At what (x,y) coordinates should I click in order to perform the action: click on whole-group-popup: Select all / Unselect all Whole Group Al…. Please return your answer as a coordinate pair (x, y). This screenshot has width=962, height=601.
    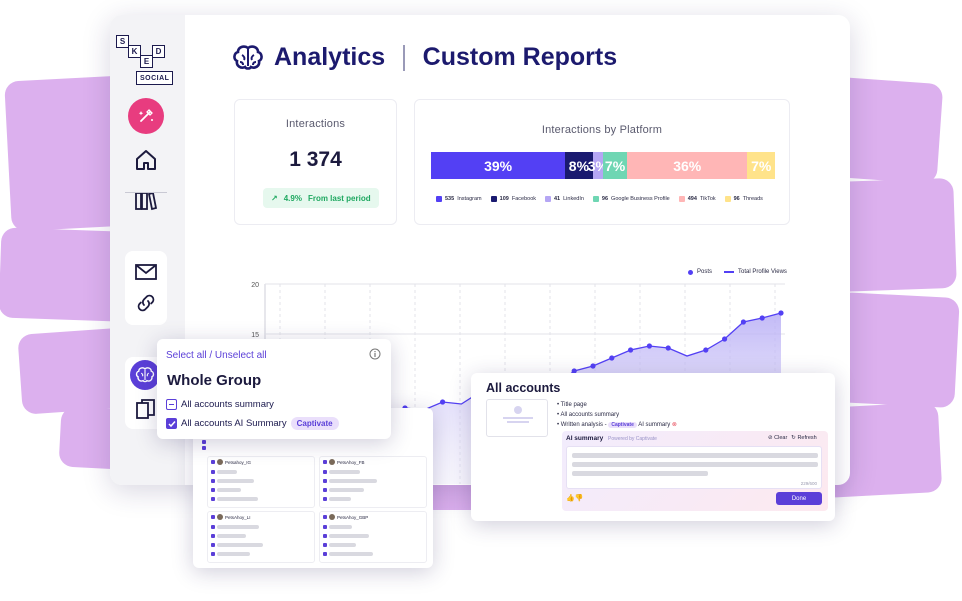
    Looking at the image, I should click on (274, 389).